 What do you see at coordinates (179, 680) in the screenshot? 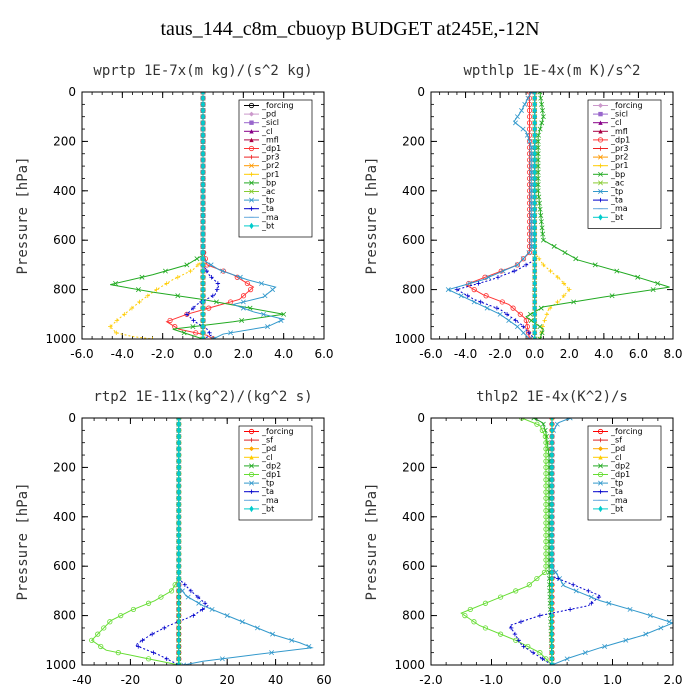
I see `x-tick-label: 0` at bounding box center [179, 680].